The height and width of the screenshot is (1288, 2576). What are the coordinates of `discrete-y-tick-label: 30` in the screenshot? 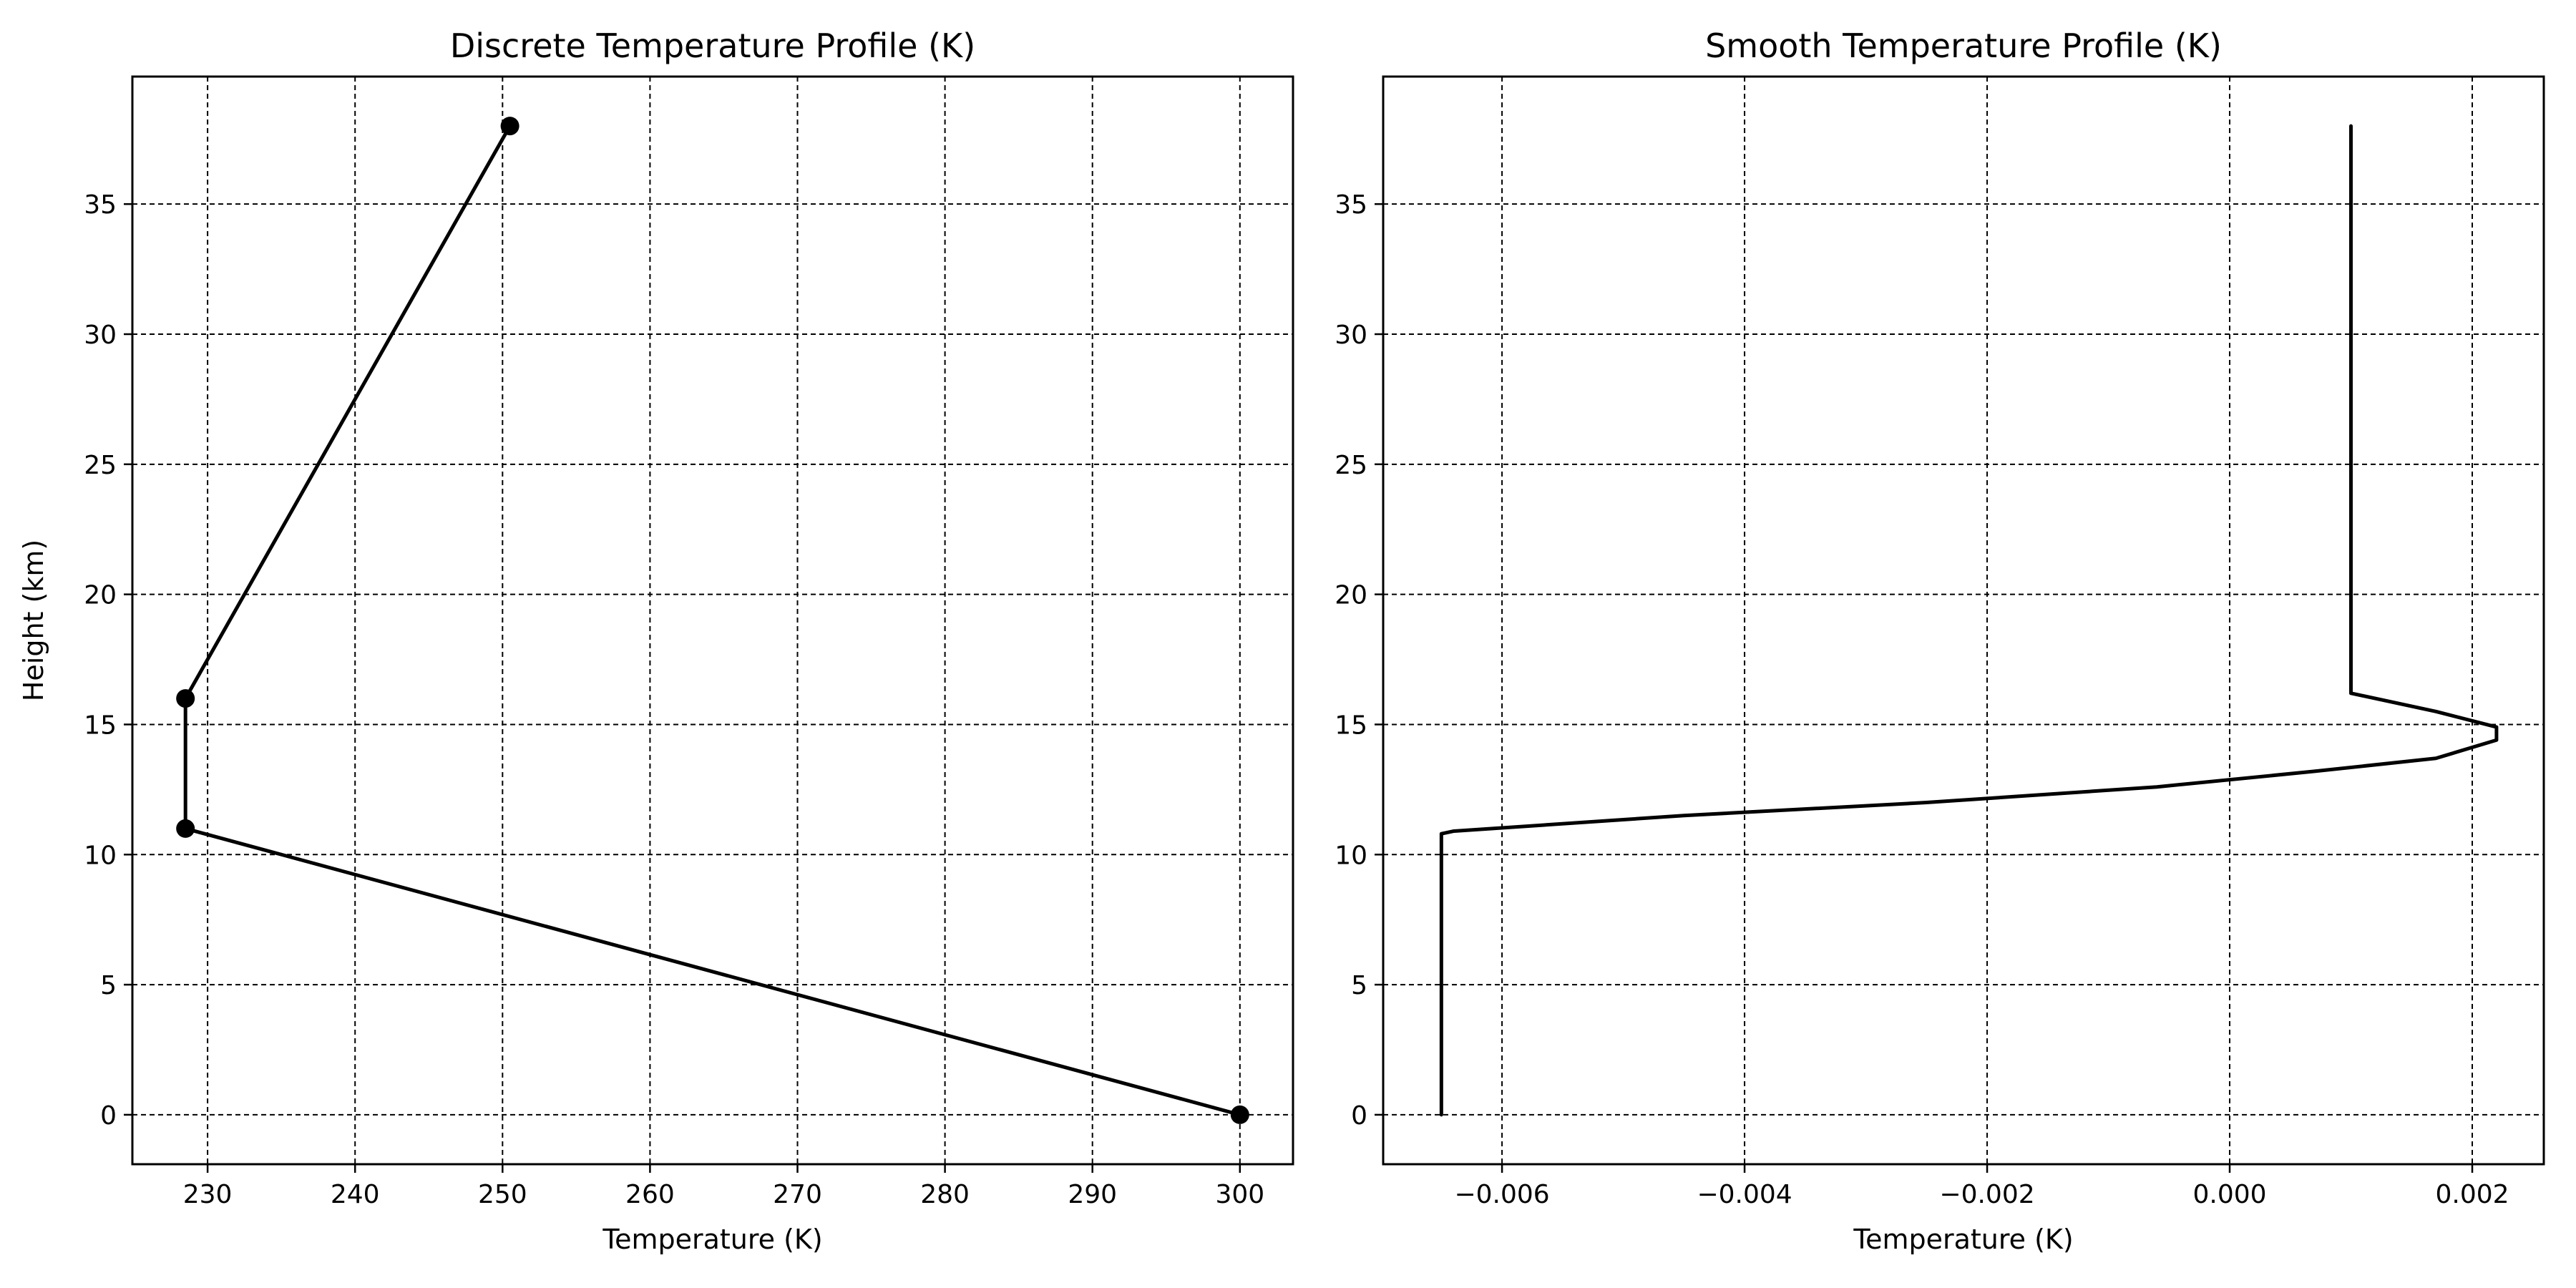 It's located at (100, 335).